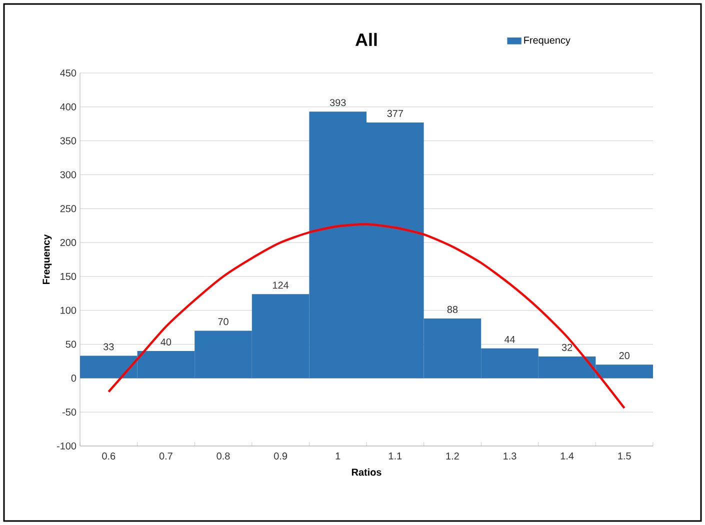 The height and width of the screenshot is (525, 705). Describe the element at coordinates (281, 285) in the screenshot. I see `data-label: 124` at that location.